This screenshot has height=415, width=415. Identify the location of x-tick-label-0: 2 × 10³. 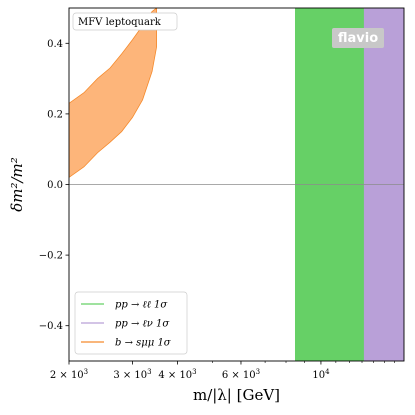
(69, 374).